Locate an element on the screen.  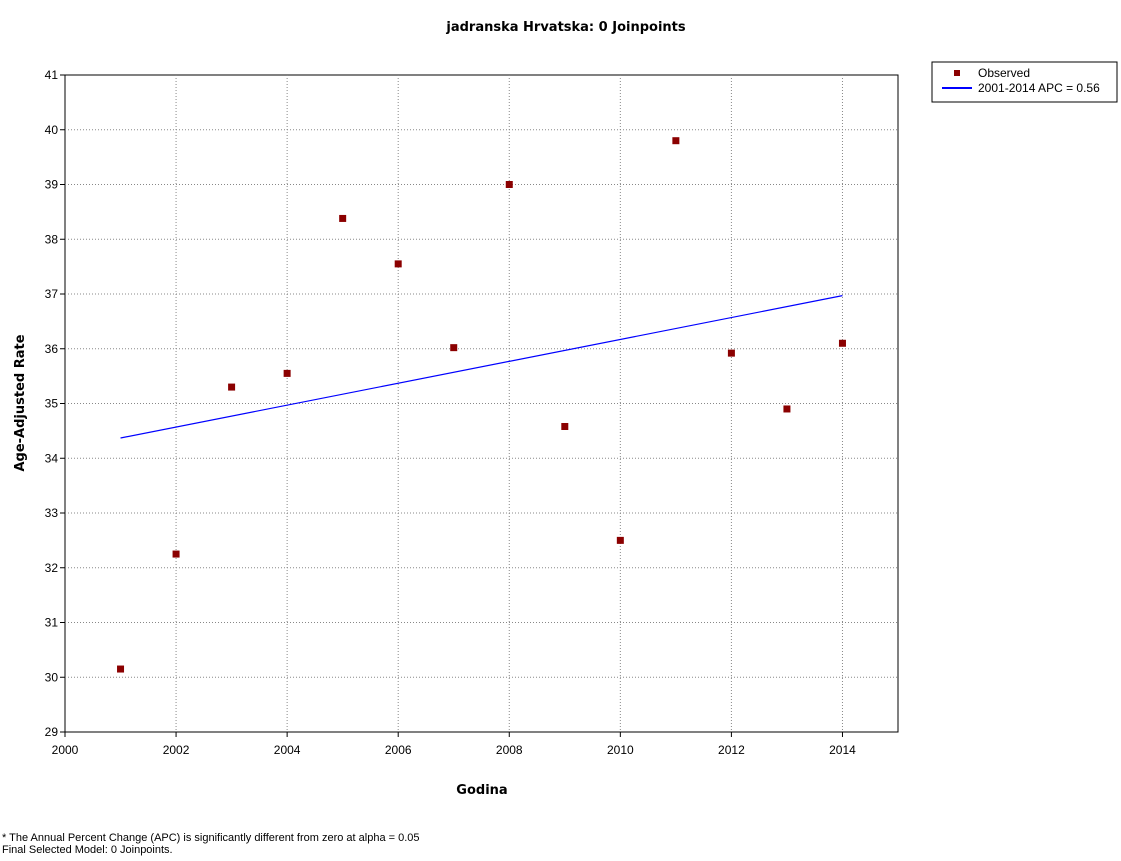
observed-point-2014 is located at coordinates (842, 343).